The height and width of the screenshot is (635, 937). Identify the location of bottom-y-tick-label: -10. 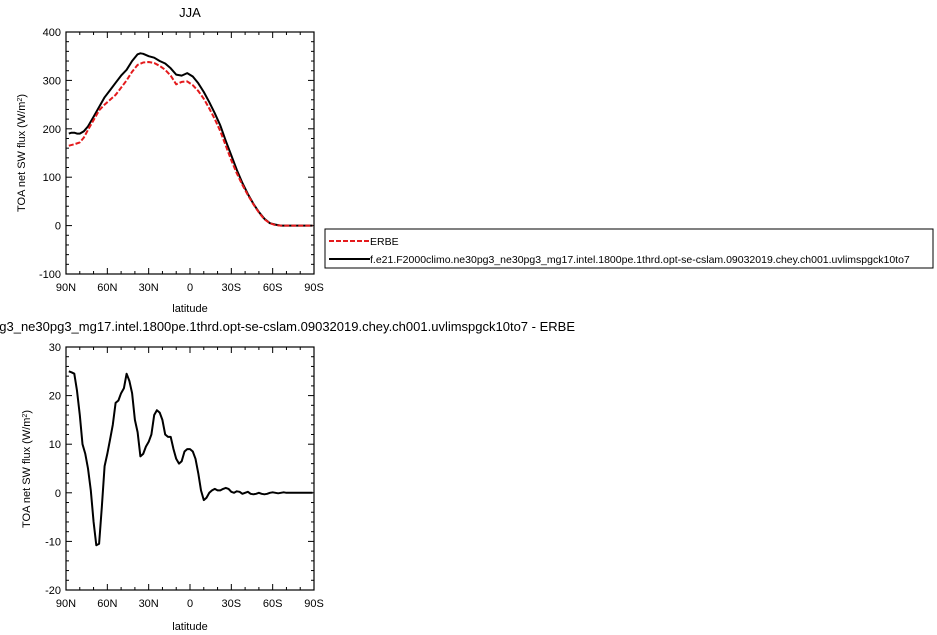
(53, 542).